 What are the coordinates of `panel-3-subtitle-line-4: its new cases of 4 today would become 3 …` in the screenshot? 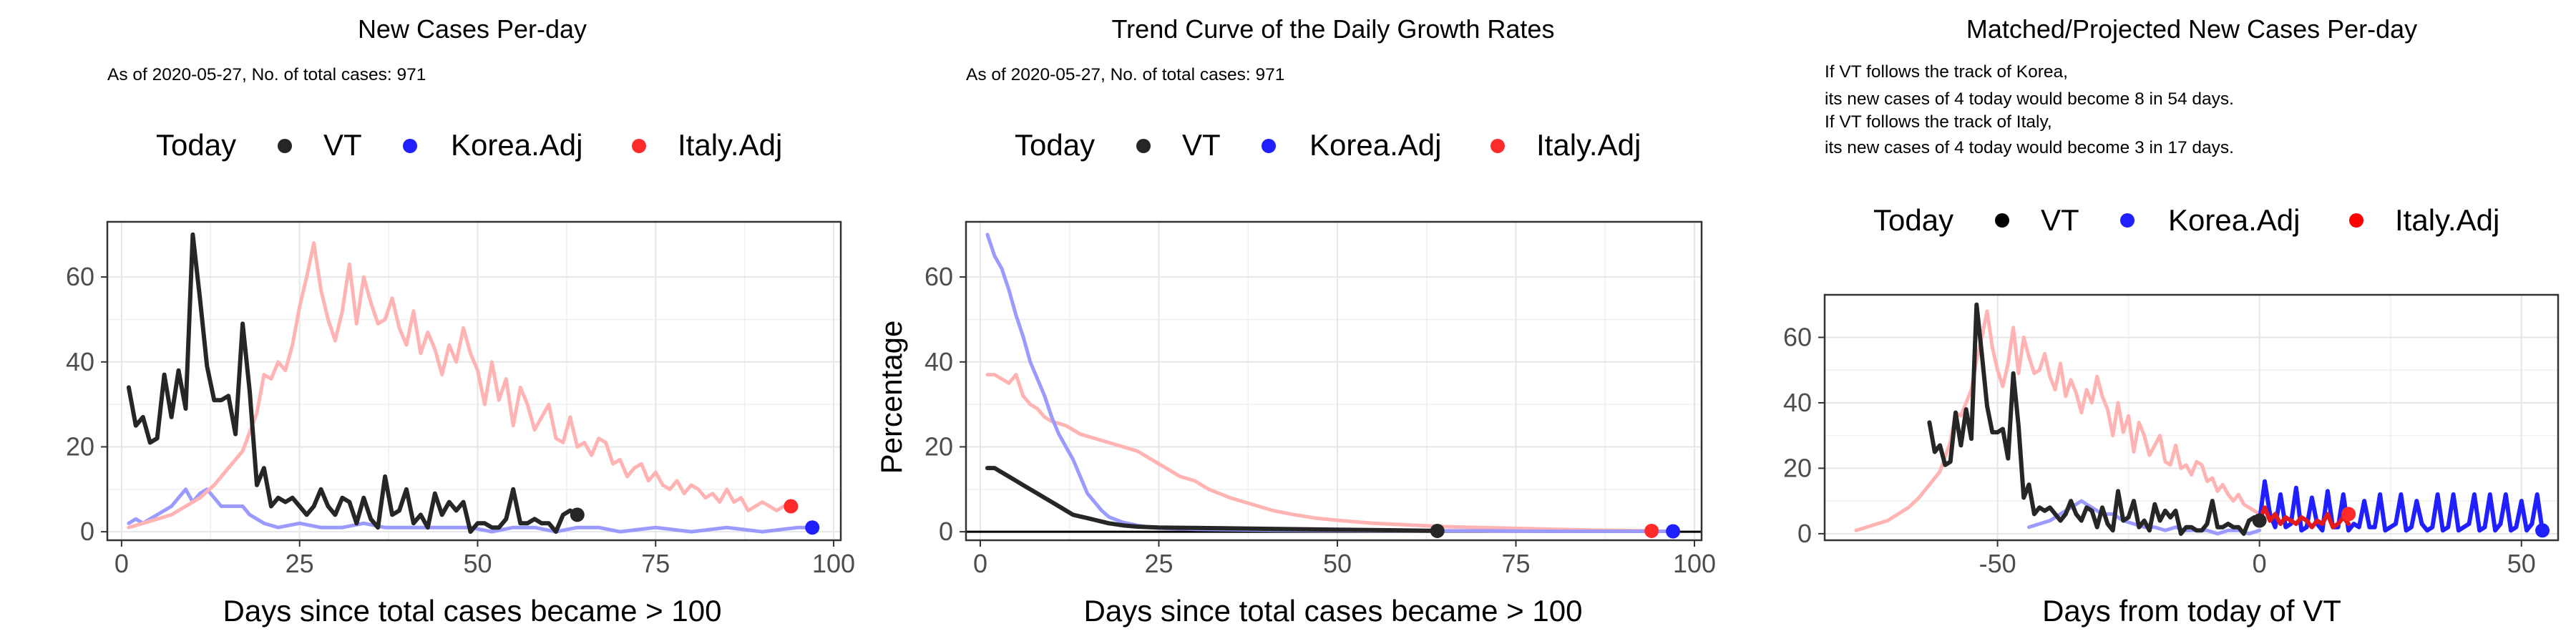 It's located at (2029, 147).